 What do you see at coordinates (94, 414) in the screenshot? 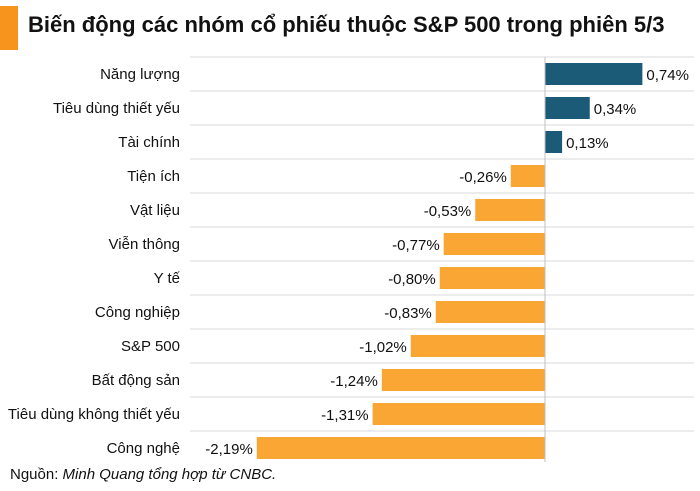
I see `category-label: Tiêu dùng không thiết yếu` at bounding box center [94, 414].